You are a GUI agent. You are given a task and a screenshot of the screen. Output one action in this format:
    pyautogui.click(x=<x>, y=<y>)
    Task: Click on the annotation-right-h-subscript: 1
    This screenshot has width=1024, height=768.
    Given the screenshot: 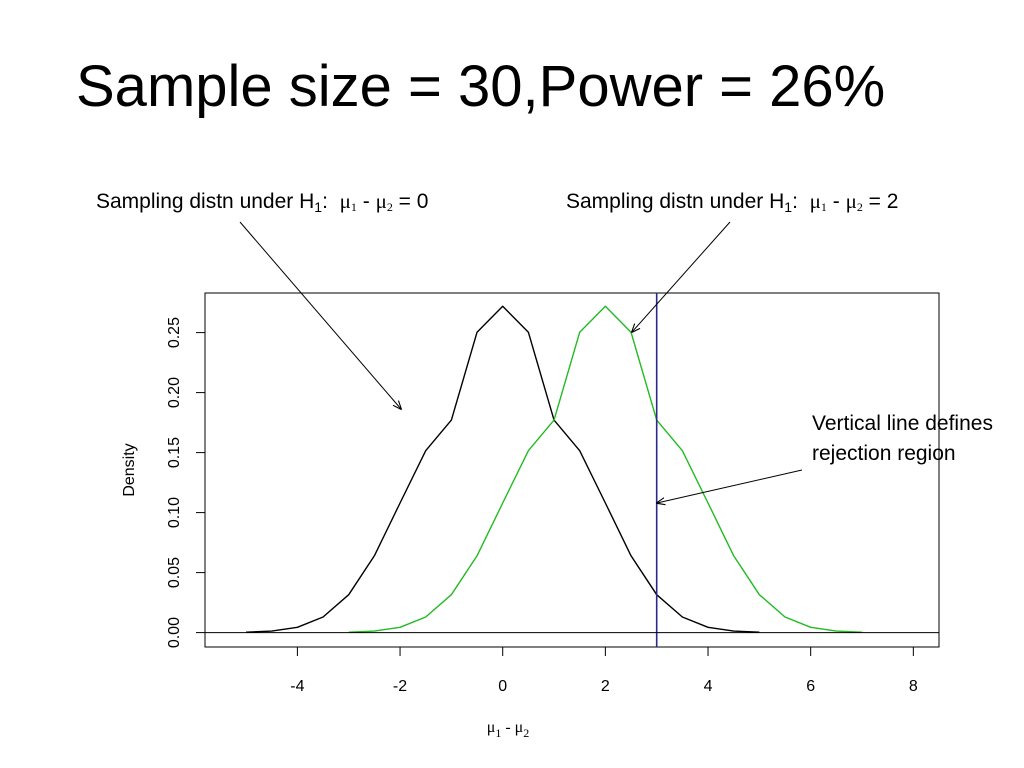 What is the action you would take?
    pyautogui.click(x=788, y=207)
    